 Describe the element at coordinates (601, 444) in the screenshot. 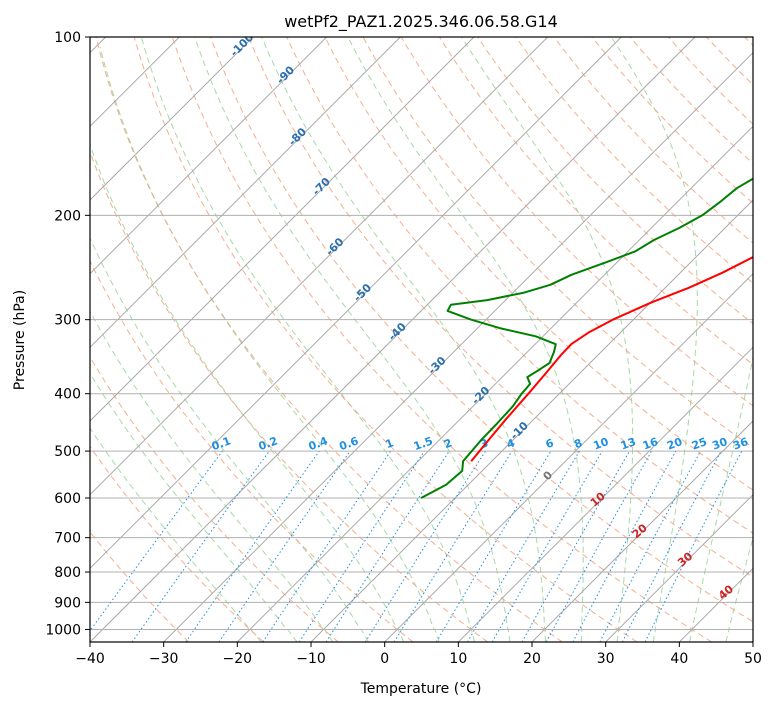

I see `mixing-ratio-label: 10` at that location.